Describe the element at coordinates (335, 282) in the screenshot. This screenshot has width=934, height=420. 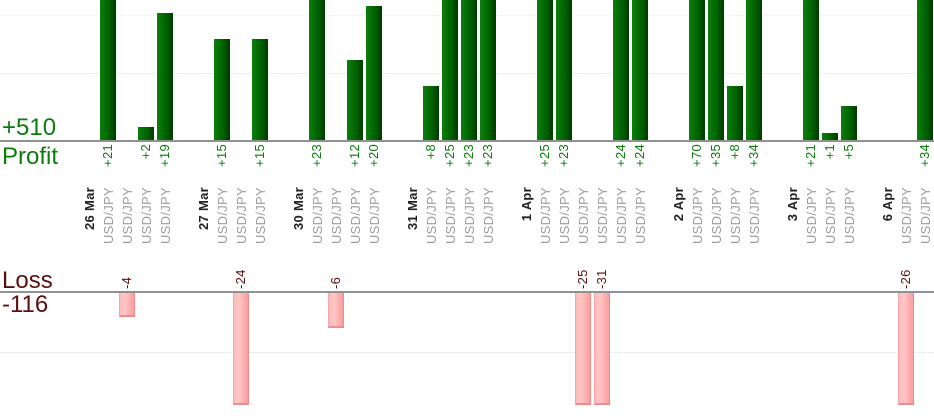
I see `loss-value-label: -6` at that location.